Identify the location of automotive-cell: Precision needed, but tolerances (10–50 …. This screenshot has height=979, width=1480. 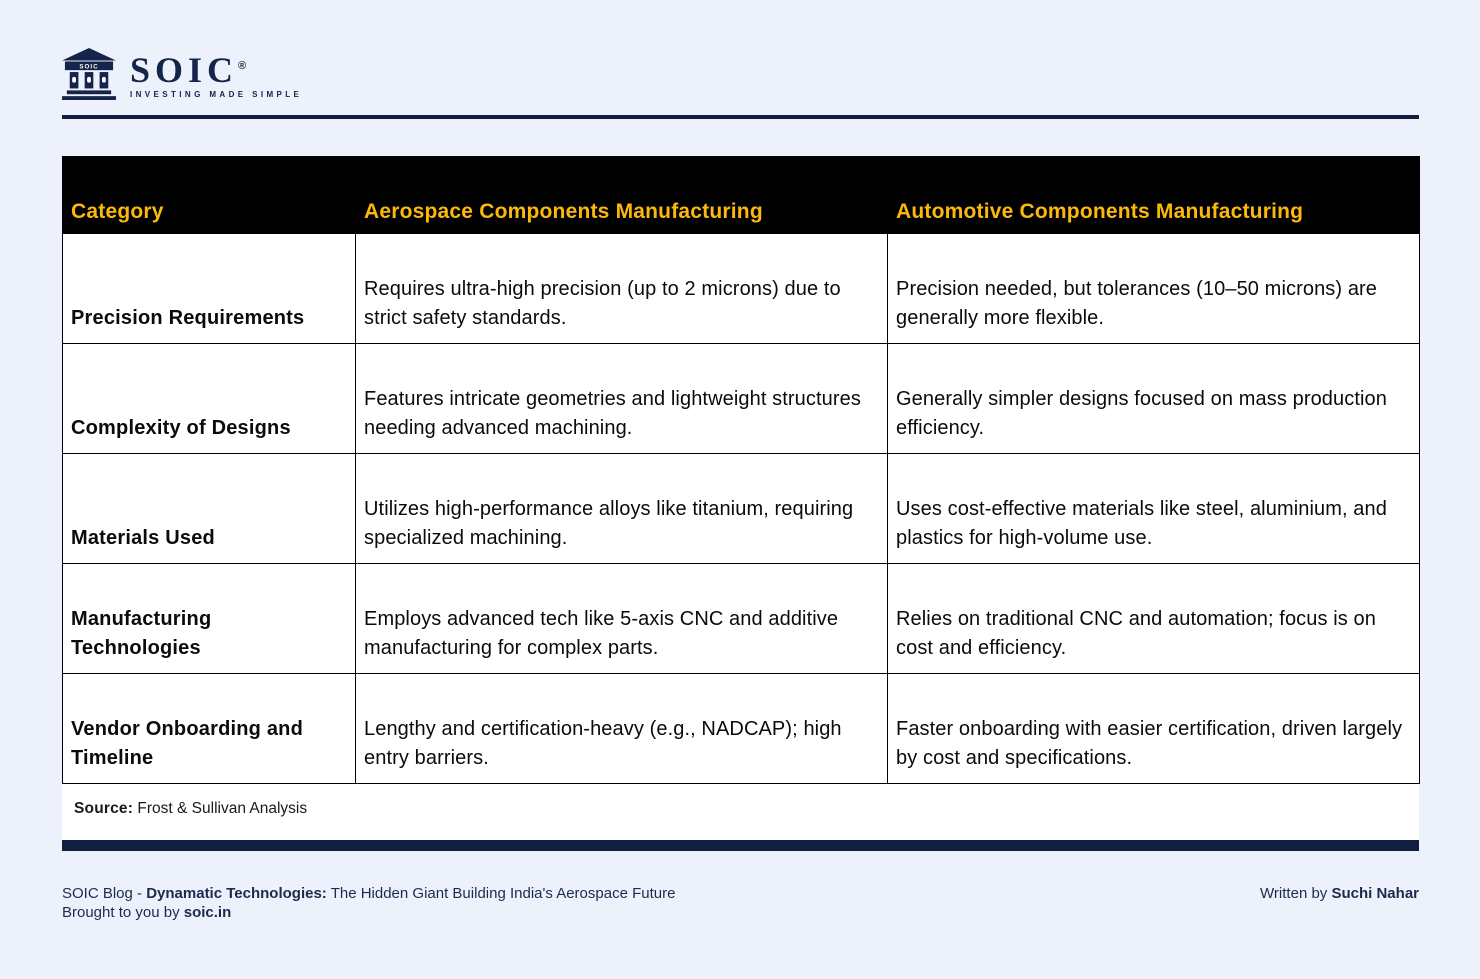
(1153, 288).